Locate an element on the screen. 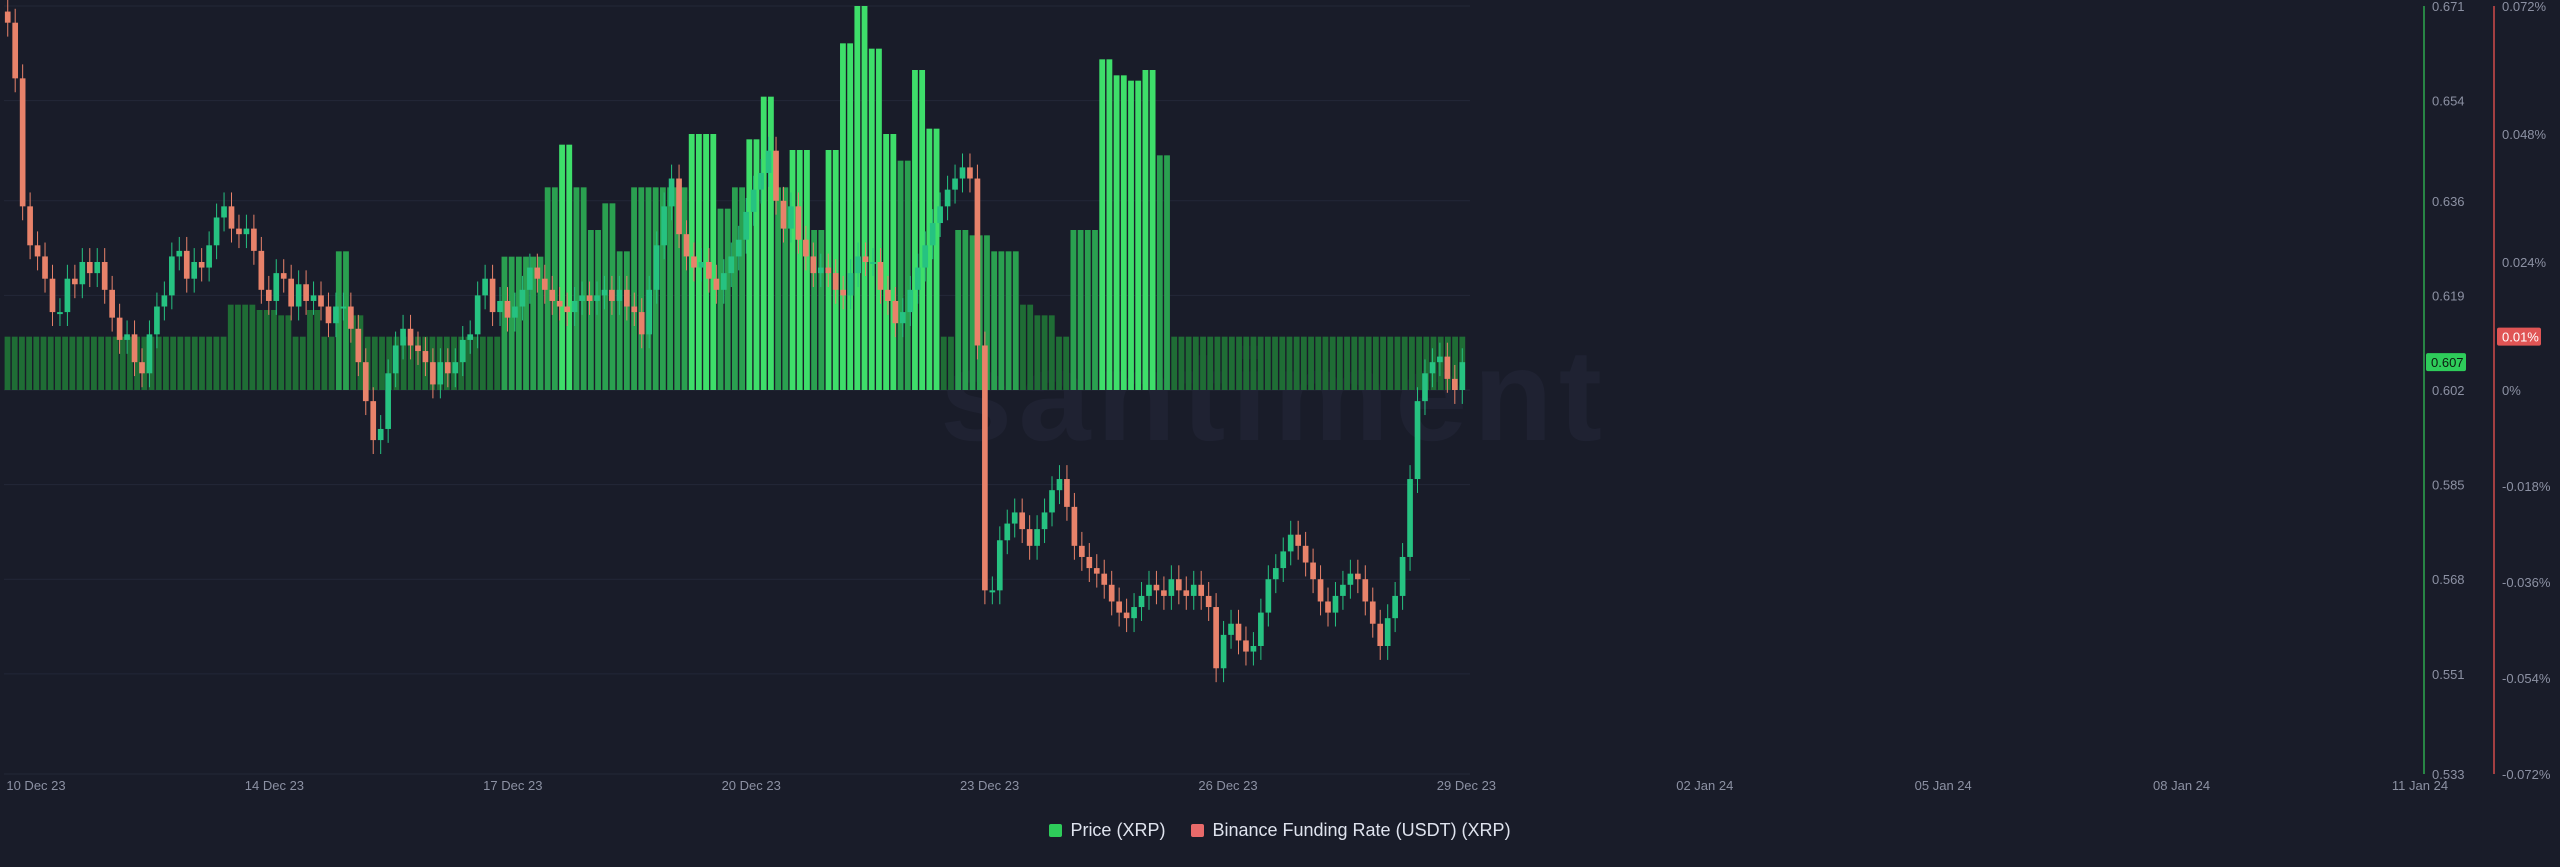 The height and width of the screenshot is (867, 2560). x-tick-label: 10 Dec 23 is located at coordinates (35, 785).